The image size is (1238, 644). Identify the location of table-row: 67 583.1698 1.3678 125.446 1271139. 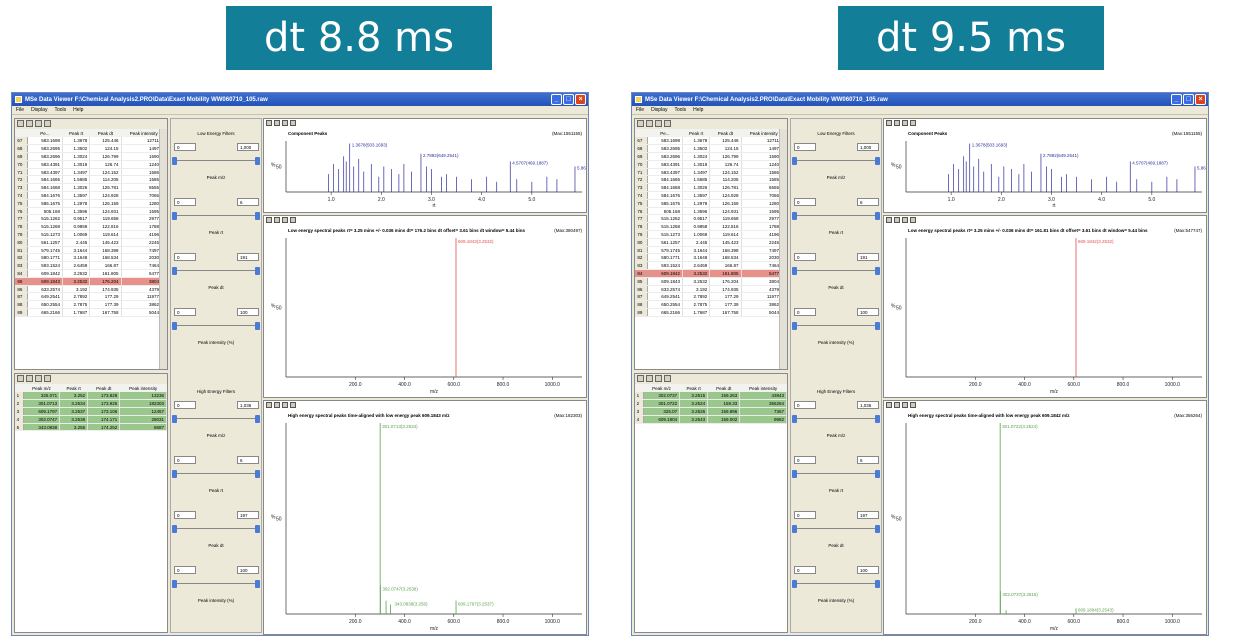
(711, 141).